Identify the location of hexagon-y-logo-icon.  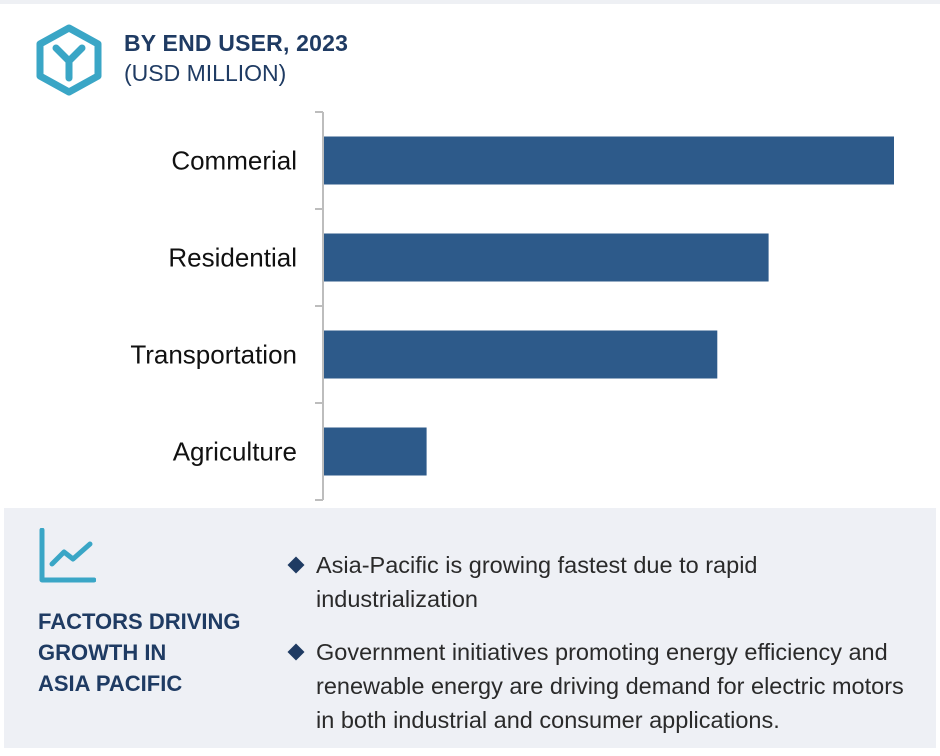
(69, 60).